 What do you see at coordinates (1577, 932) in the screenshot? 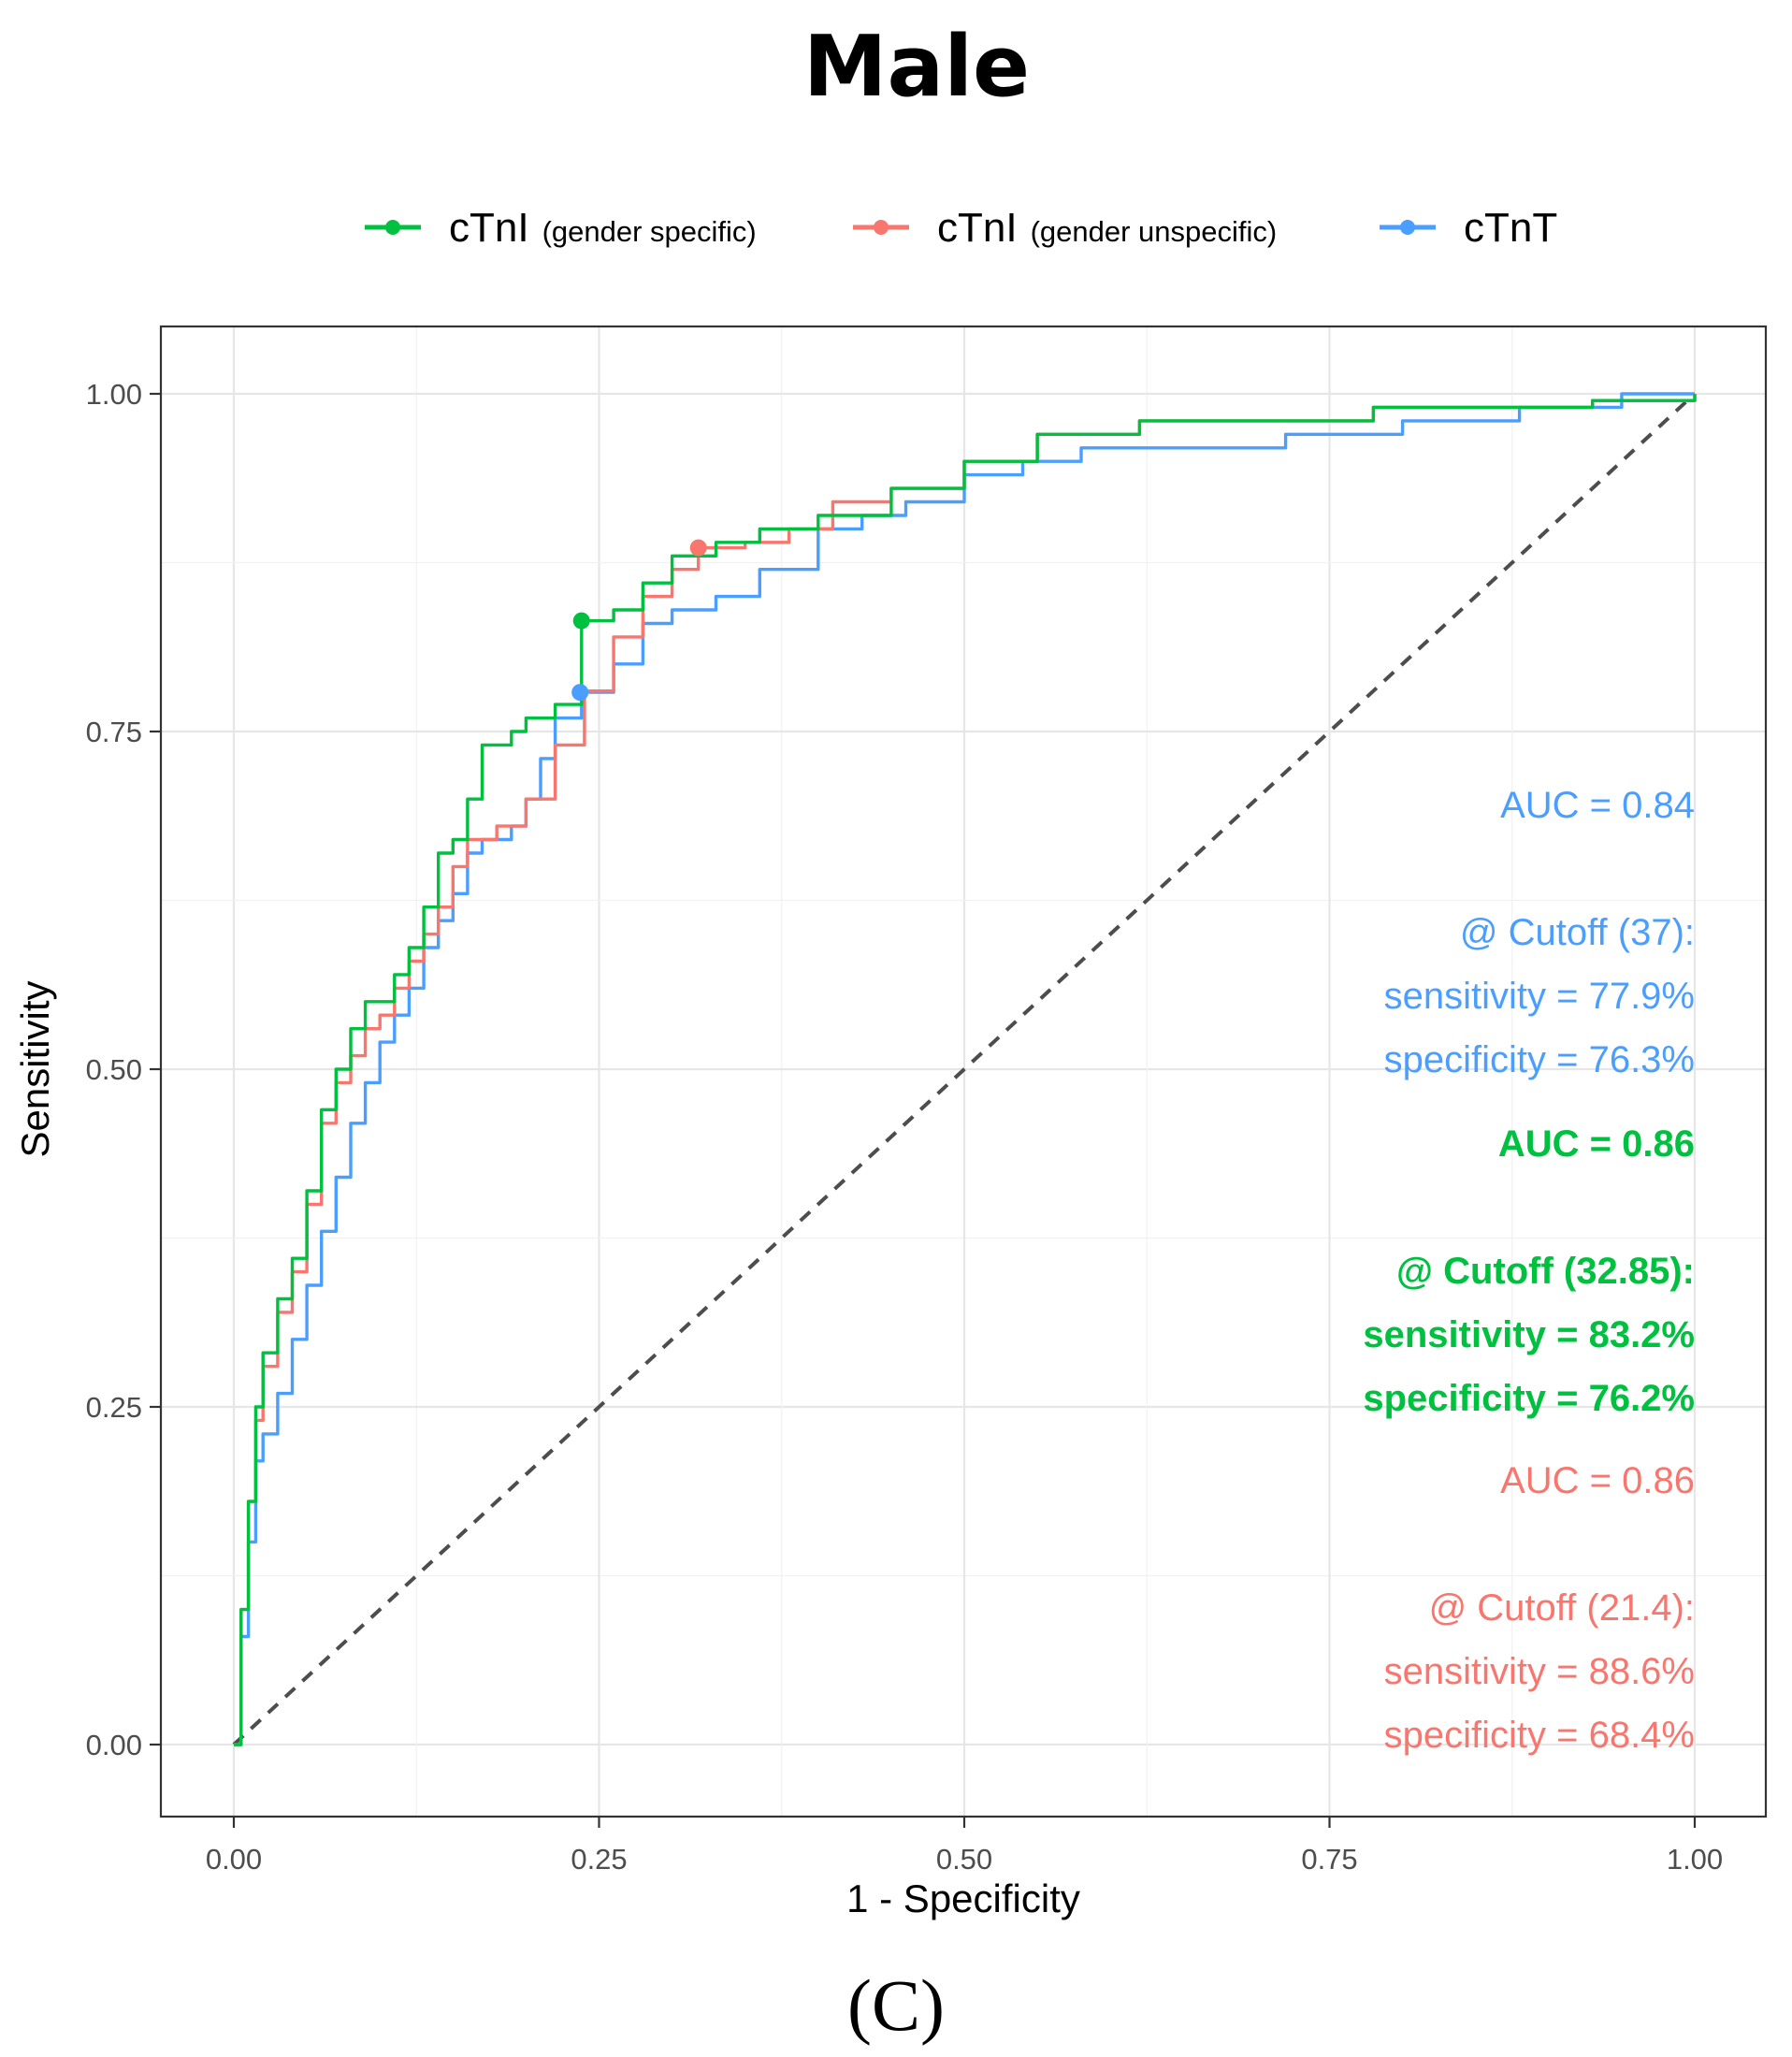
I see `annotation-line: @ Cutoff (37):` at bounding box center [1577, 932].